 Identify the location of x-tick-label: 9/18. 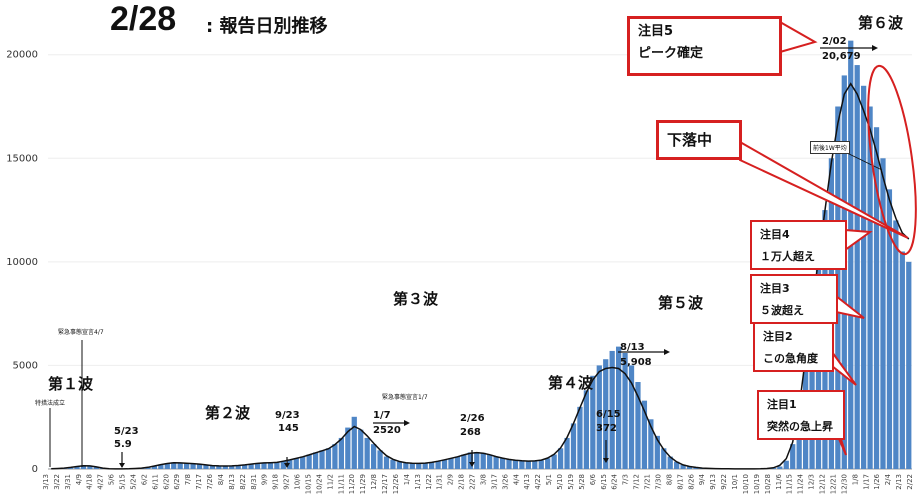
(276, 482).